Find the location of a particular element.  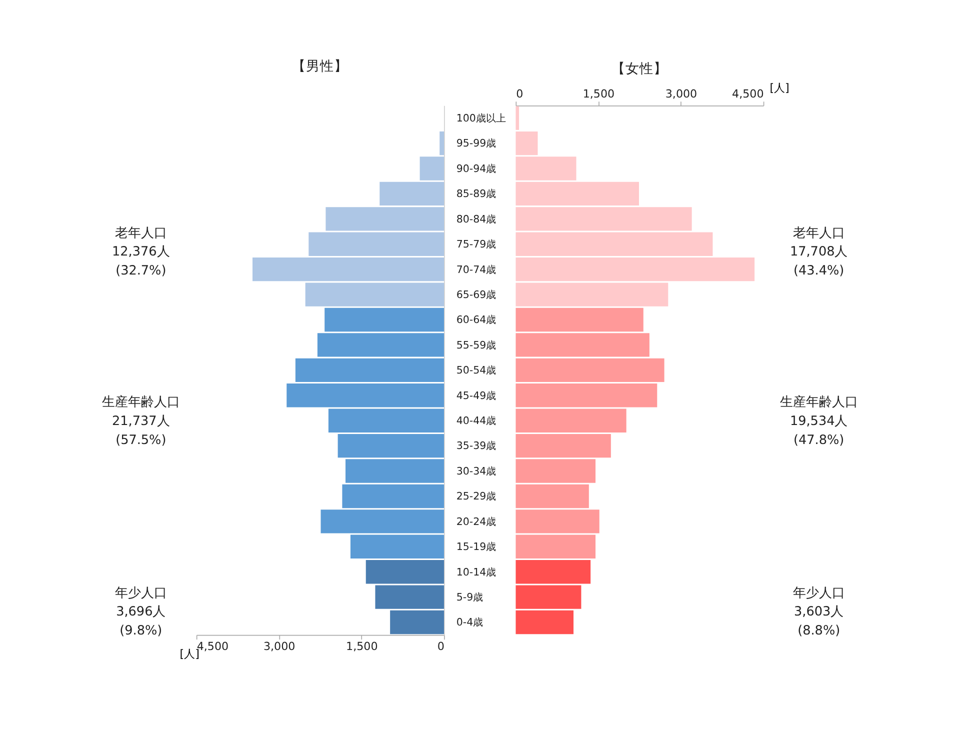

text: 年少人口 3,603人 (8.8%) is located at coordinates (818, 612).